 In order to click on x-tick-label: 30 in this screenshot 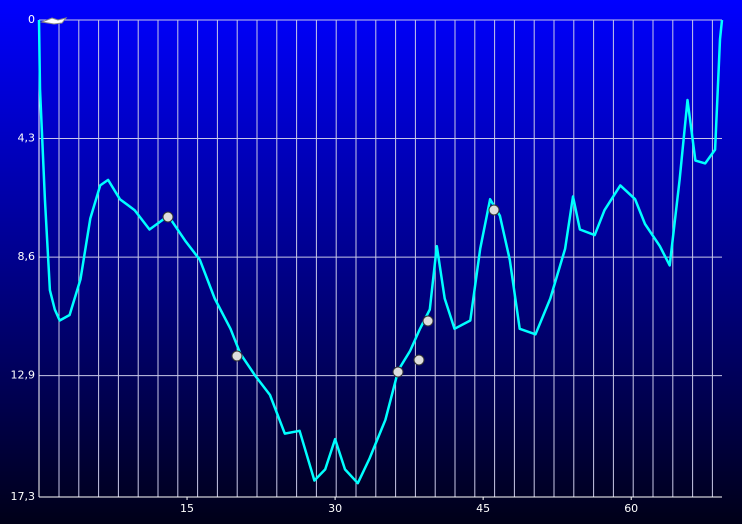, I will do `click(335, 508)`.